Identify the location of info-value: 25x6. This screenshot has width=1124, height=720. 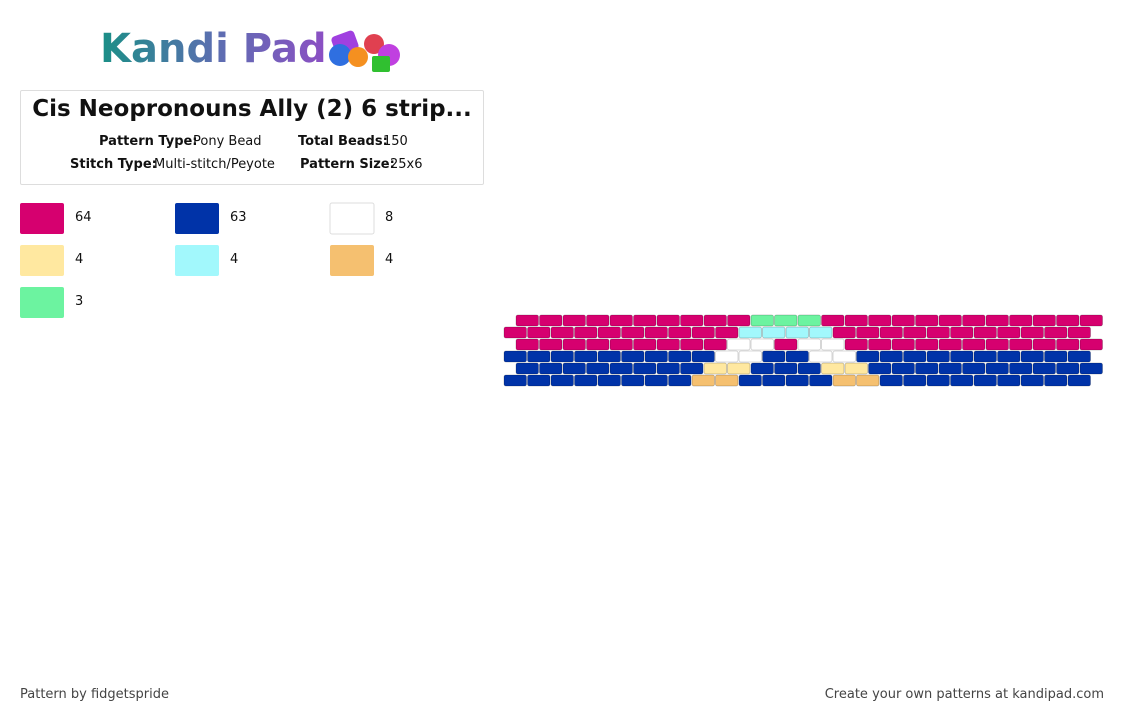
(406, 164).